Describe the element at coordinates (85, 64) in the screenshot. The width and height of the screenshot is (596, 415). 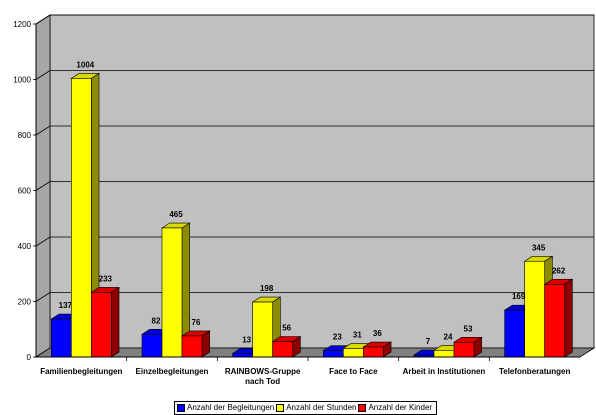
I see `data-label: 1004` at that location.